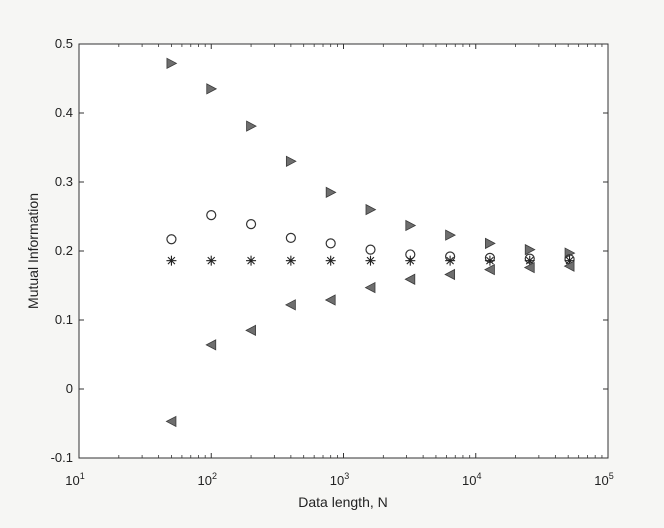  I want to click on x-tick-label-1: 10², so click(207, 479).